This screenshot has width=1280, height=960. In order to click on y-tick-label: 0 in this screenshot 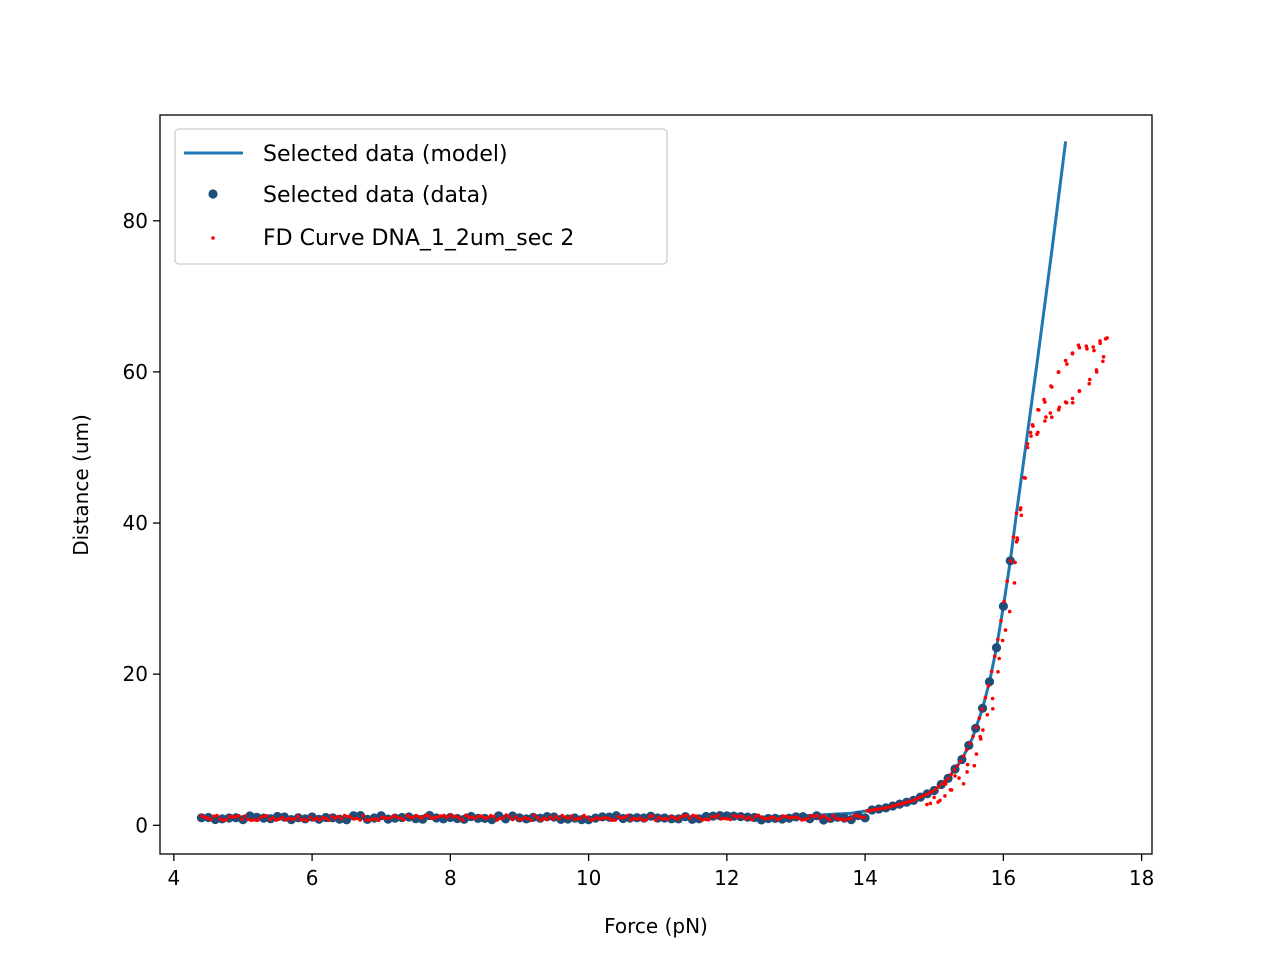, I will do `click(141, 825)`.